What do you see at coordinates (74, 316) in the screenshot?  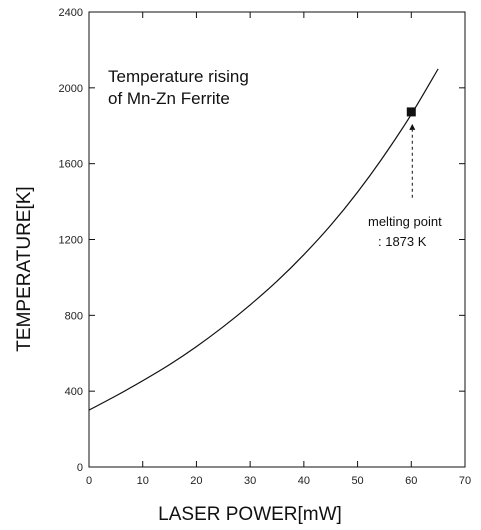 I see `y-tick-label: 800` at bounding box center [74, 316].